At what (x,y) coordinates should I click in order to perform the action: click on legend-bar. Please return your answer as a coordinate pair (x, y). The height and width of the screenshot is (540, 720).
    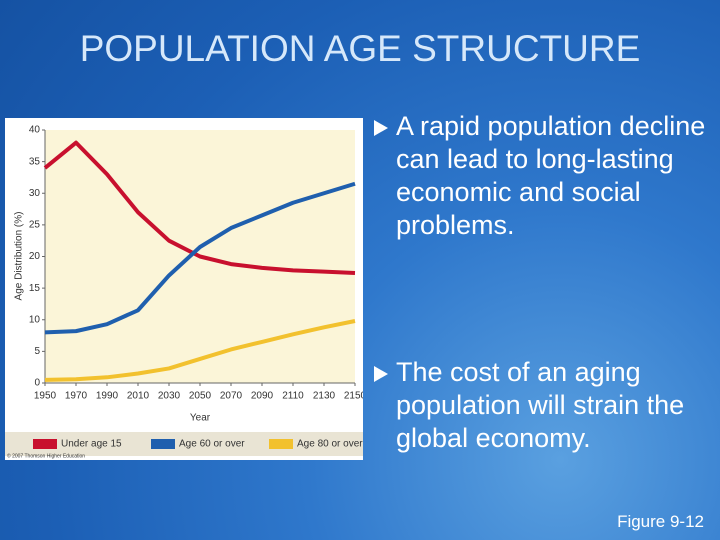
    Looking at the image, I should click on (184, 444).